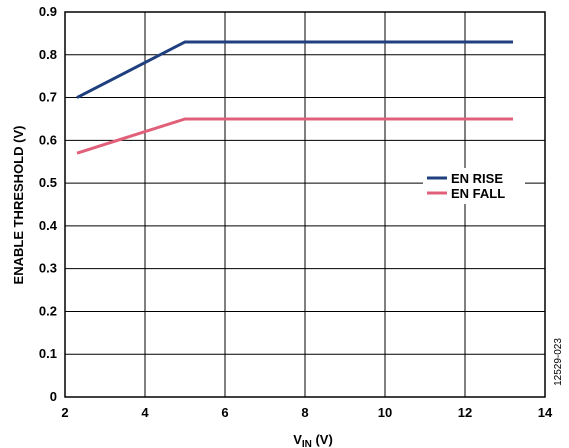  What do you see at coordinates (48, 204) in the screenshot?
I see `y-tick-labels: 0 0.1 0.2 0.3 0.4 0.5 0.6 0.7 0.8 0.9` at bounding box center [48, 204].